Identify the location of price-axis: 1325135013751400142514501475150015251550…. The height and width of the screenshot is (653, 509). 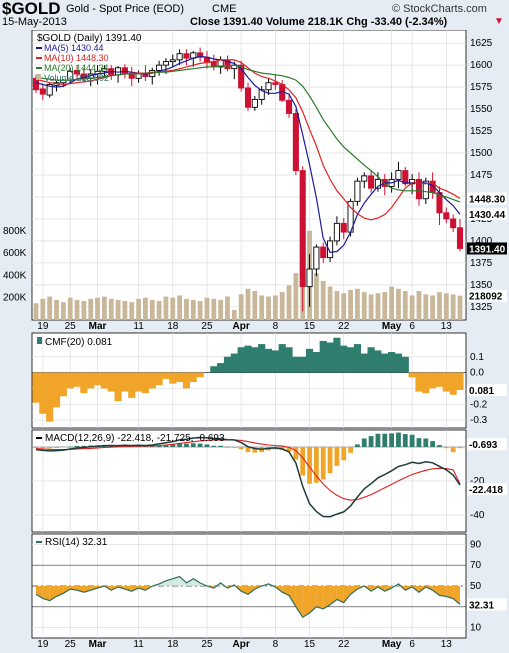
(481, 175).